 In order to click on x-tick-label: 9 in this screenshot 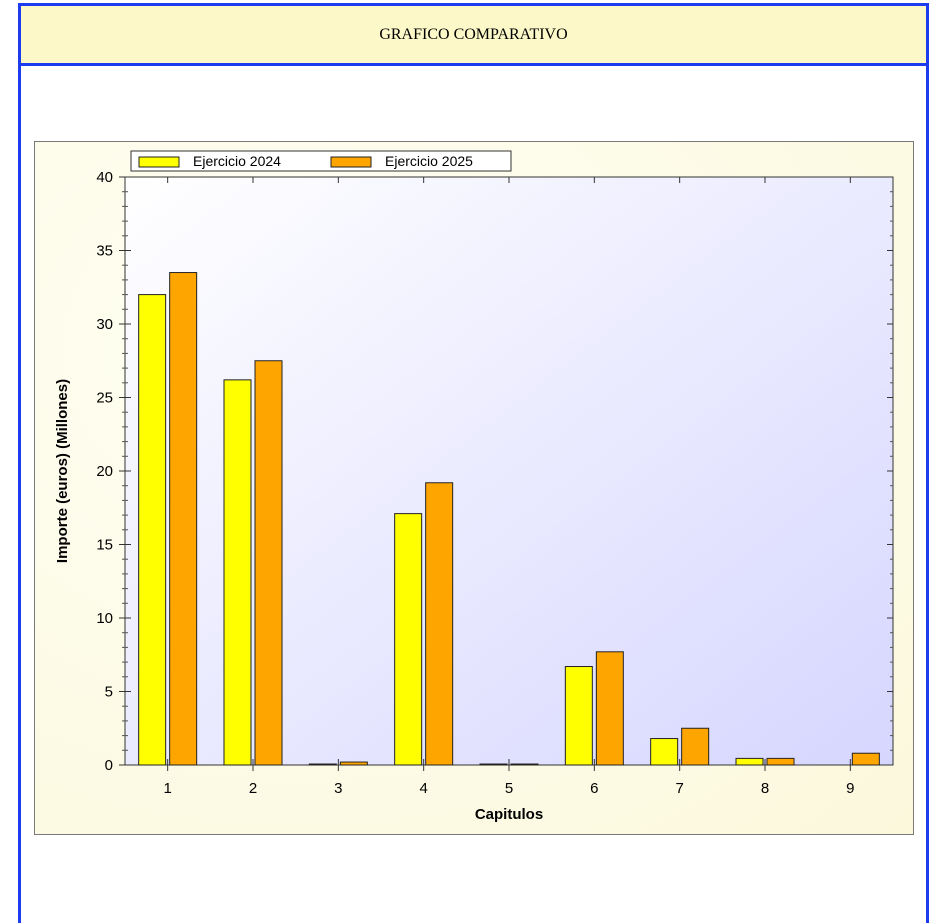, I will do `click(850, 788)`.